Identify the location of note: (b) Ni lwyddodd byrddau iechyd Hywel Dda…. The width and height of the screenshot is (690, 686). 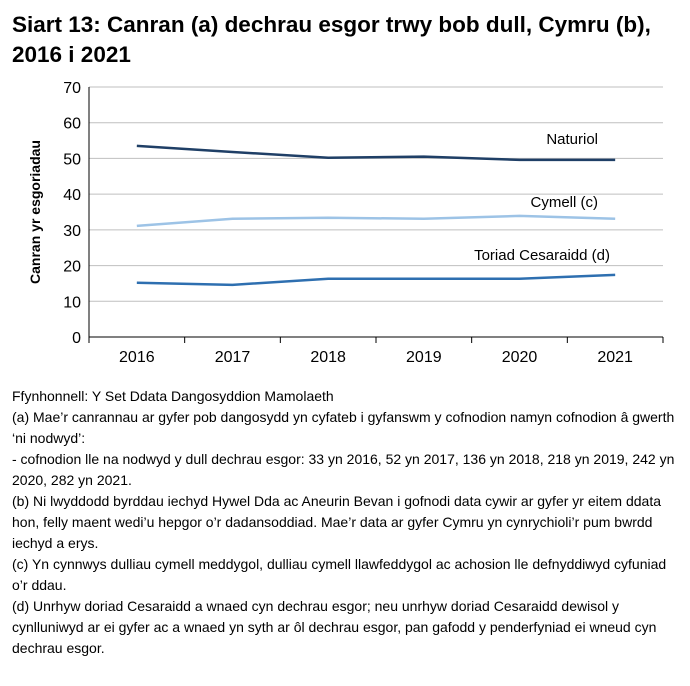
(336, 522).